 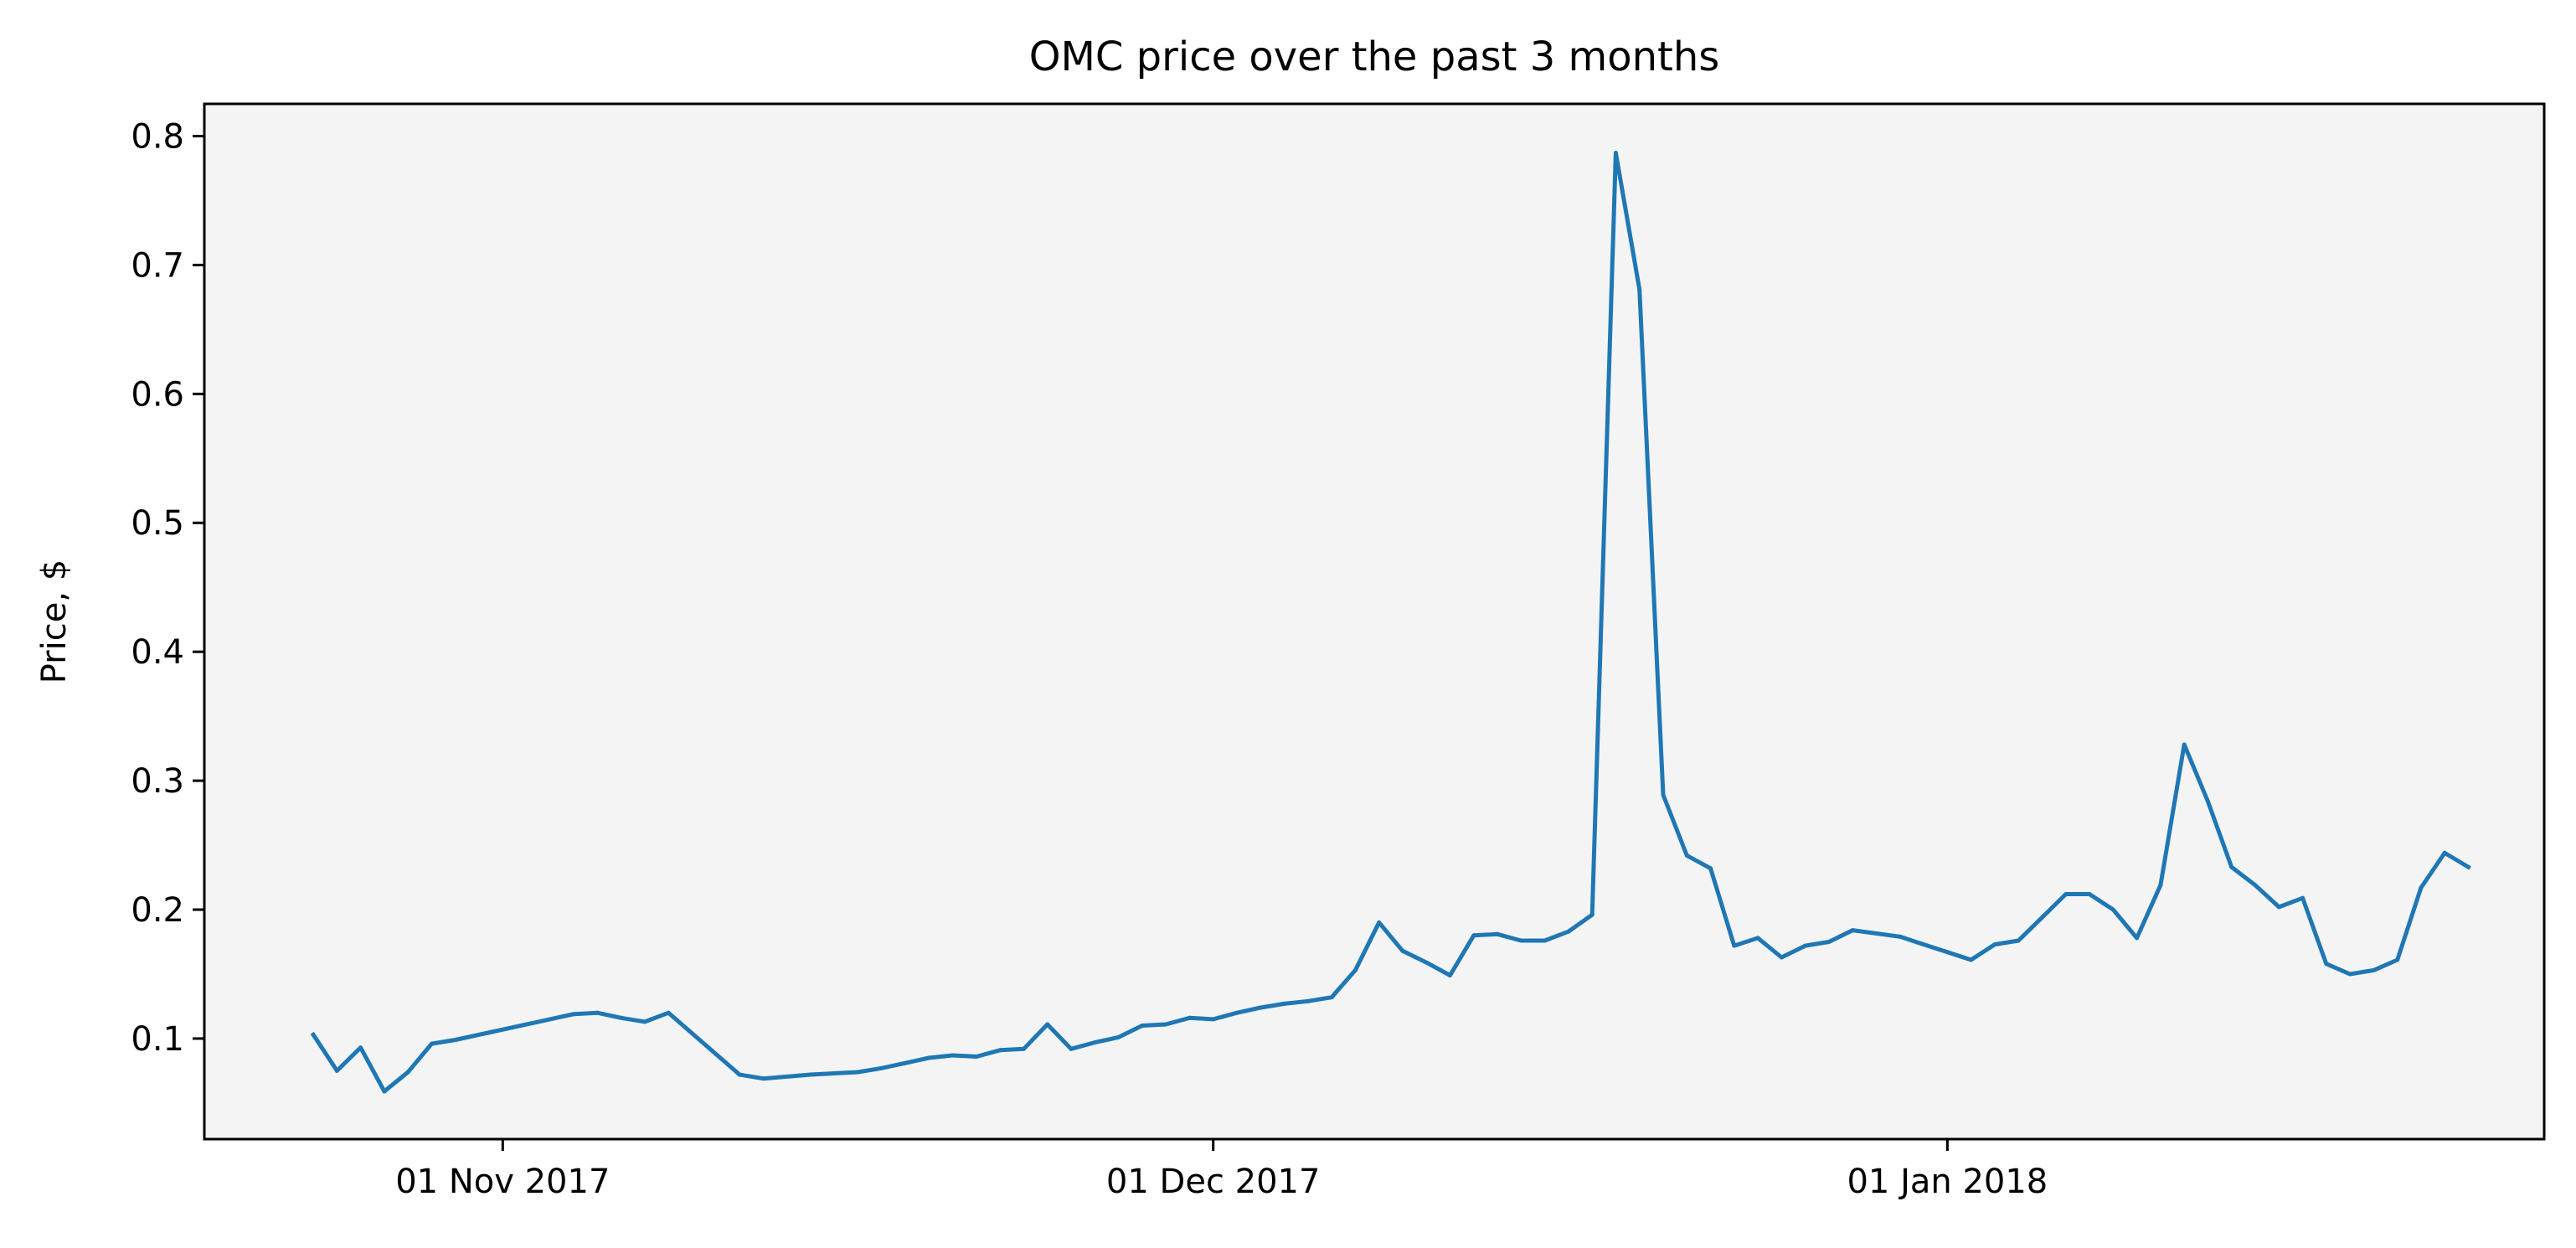 What do you see at coordinates (1213, 1182) in the screenshot?
I see `x-tick-label: 01 Dec 2017` at bounding box center [1213, 1182].